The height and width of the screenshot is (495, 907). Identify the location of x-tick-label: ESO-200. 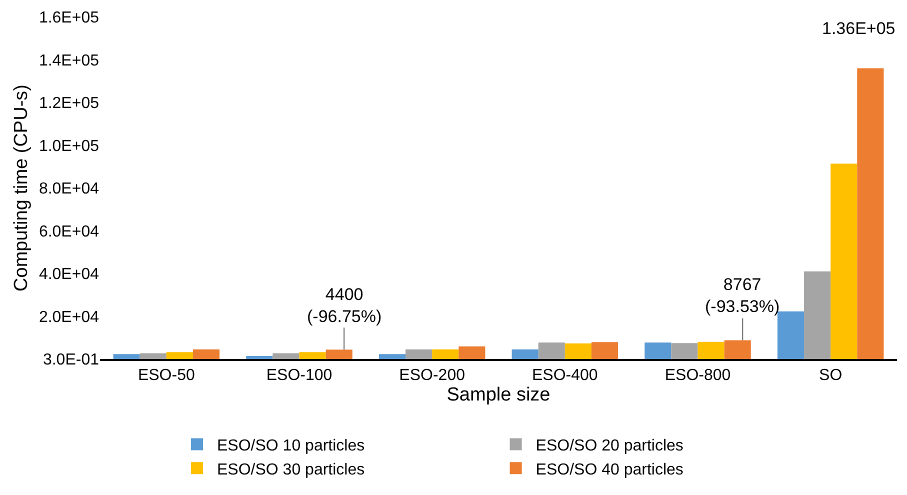
(432, 375).